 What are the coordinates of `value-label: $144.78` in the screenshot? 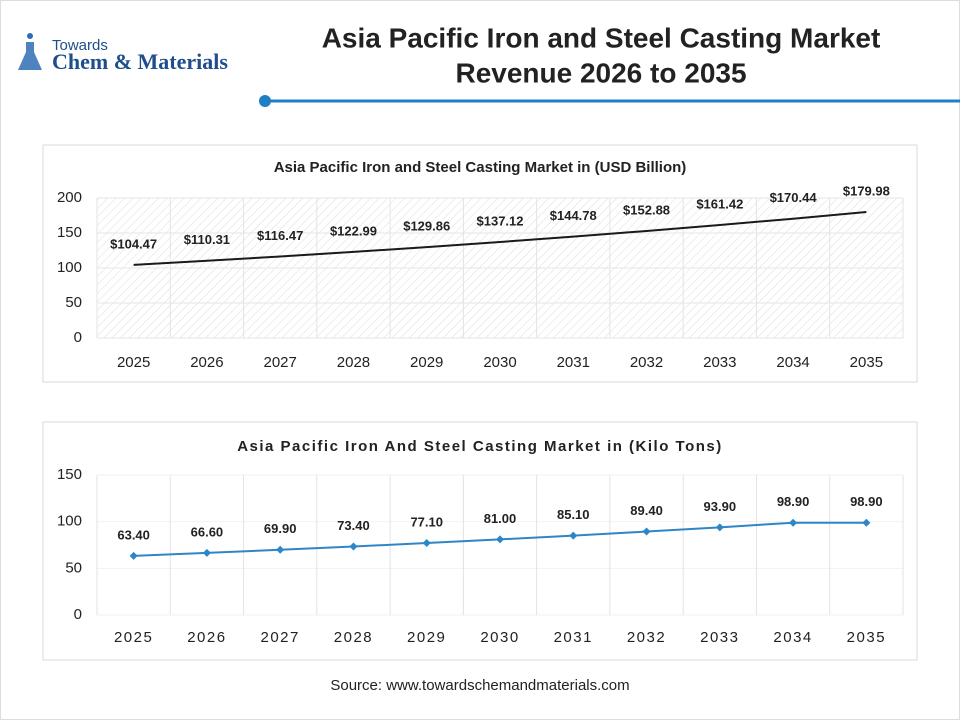 It's located at (573, 215).